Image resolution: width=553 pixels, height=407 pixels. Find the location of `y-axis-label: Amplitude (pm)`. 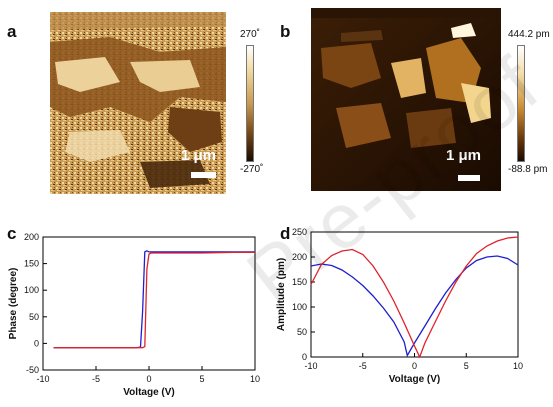

y-axis-label: Amplitude (pm) is located at coordinates (281, 294).